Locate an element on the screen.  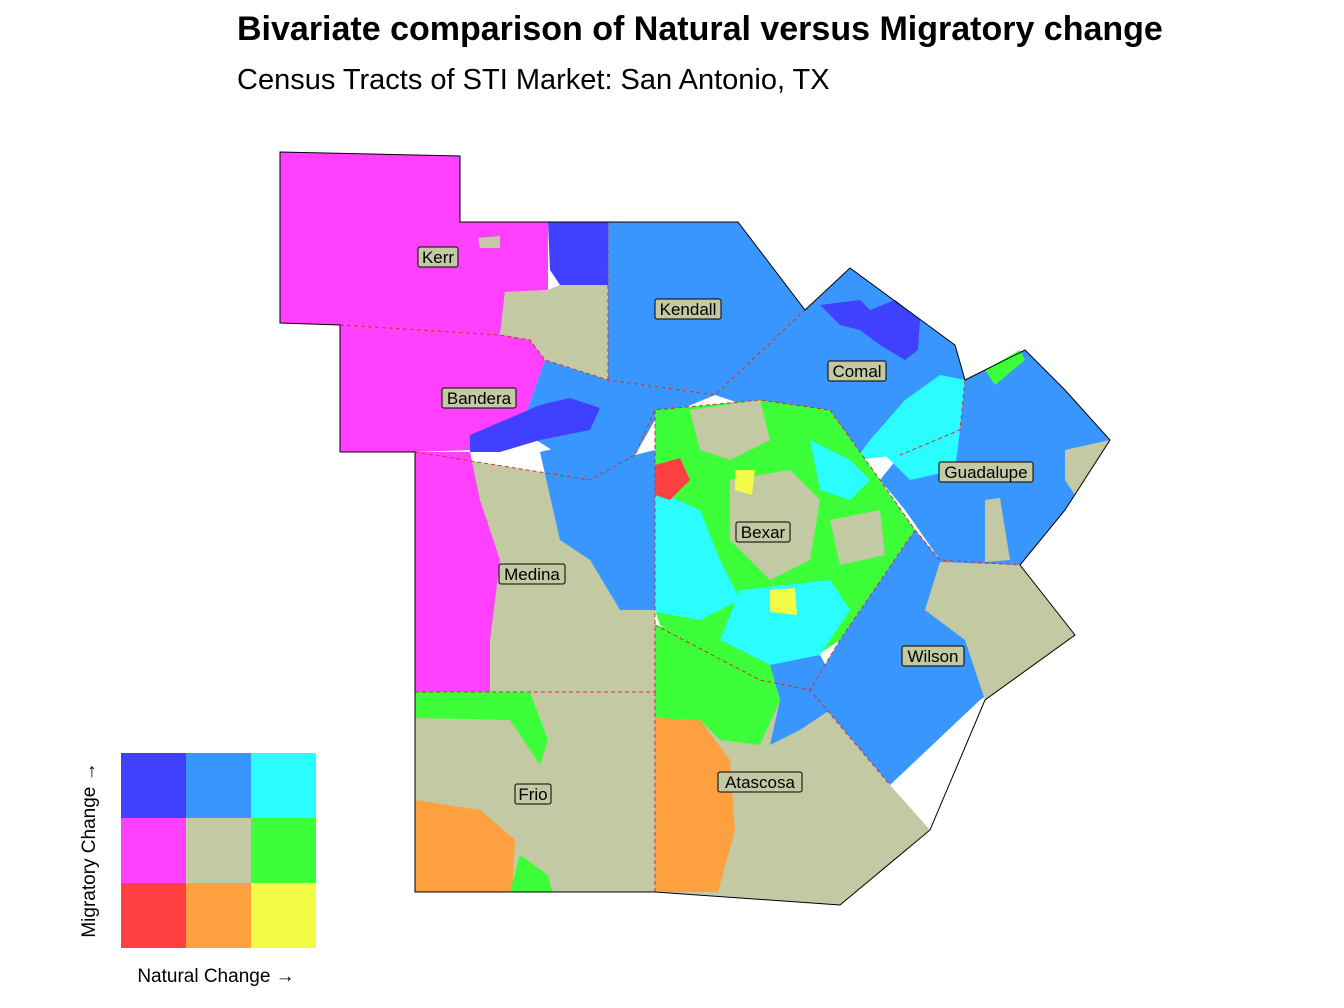
svg-text: Guadalupe is located at coordinates (985, 472).